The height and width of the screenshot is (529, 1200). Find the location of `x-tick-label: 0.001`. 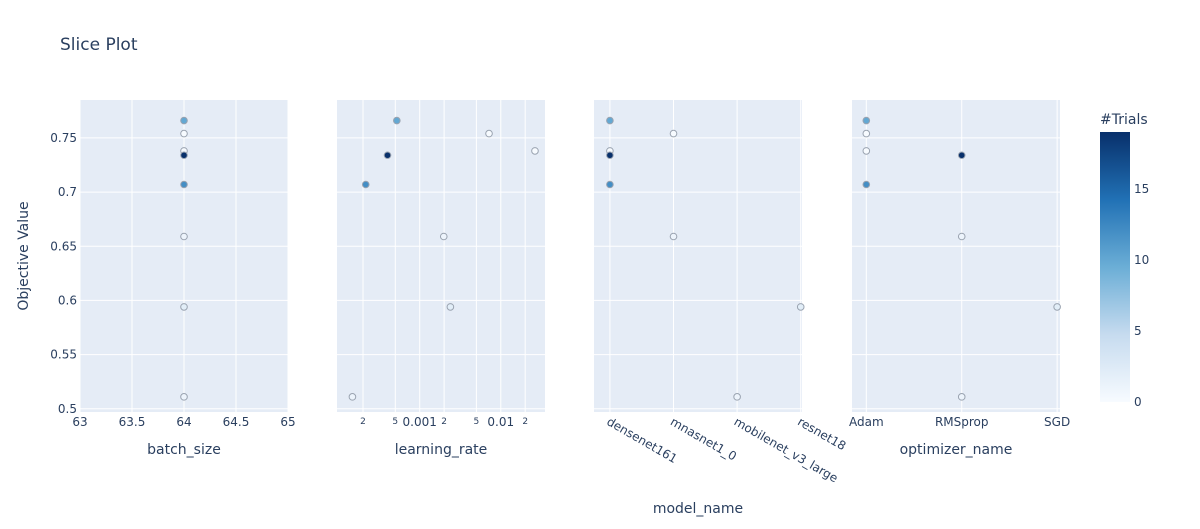

x-tick-label: 0.001 is located at coordinates (420, 422).